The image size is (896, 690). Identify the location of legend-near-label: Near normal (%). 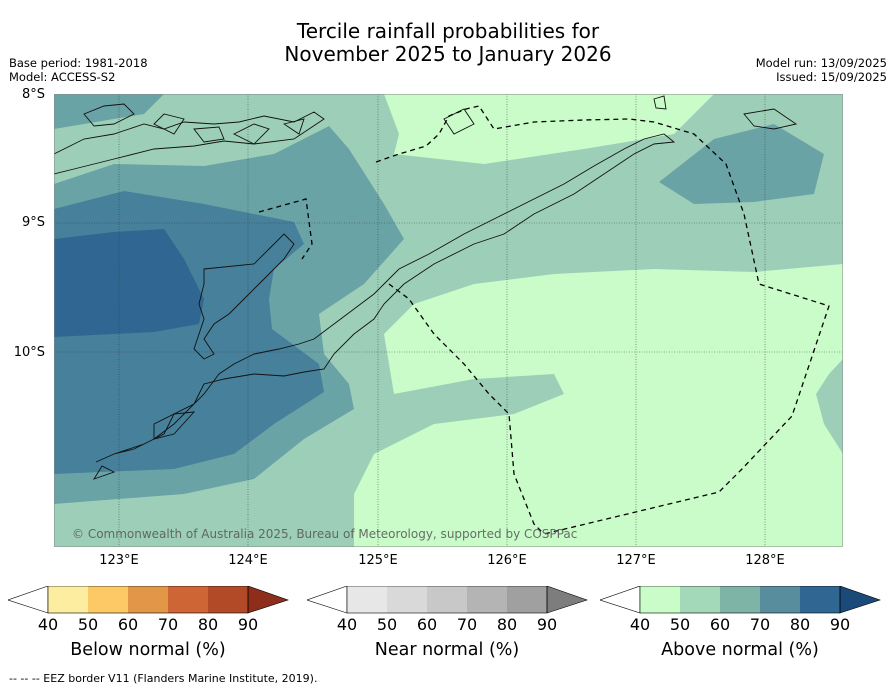
(447, 650).